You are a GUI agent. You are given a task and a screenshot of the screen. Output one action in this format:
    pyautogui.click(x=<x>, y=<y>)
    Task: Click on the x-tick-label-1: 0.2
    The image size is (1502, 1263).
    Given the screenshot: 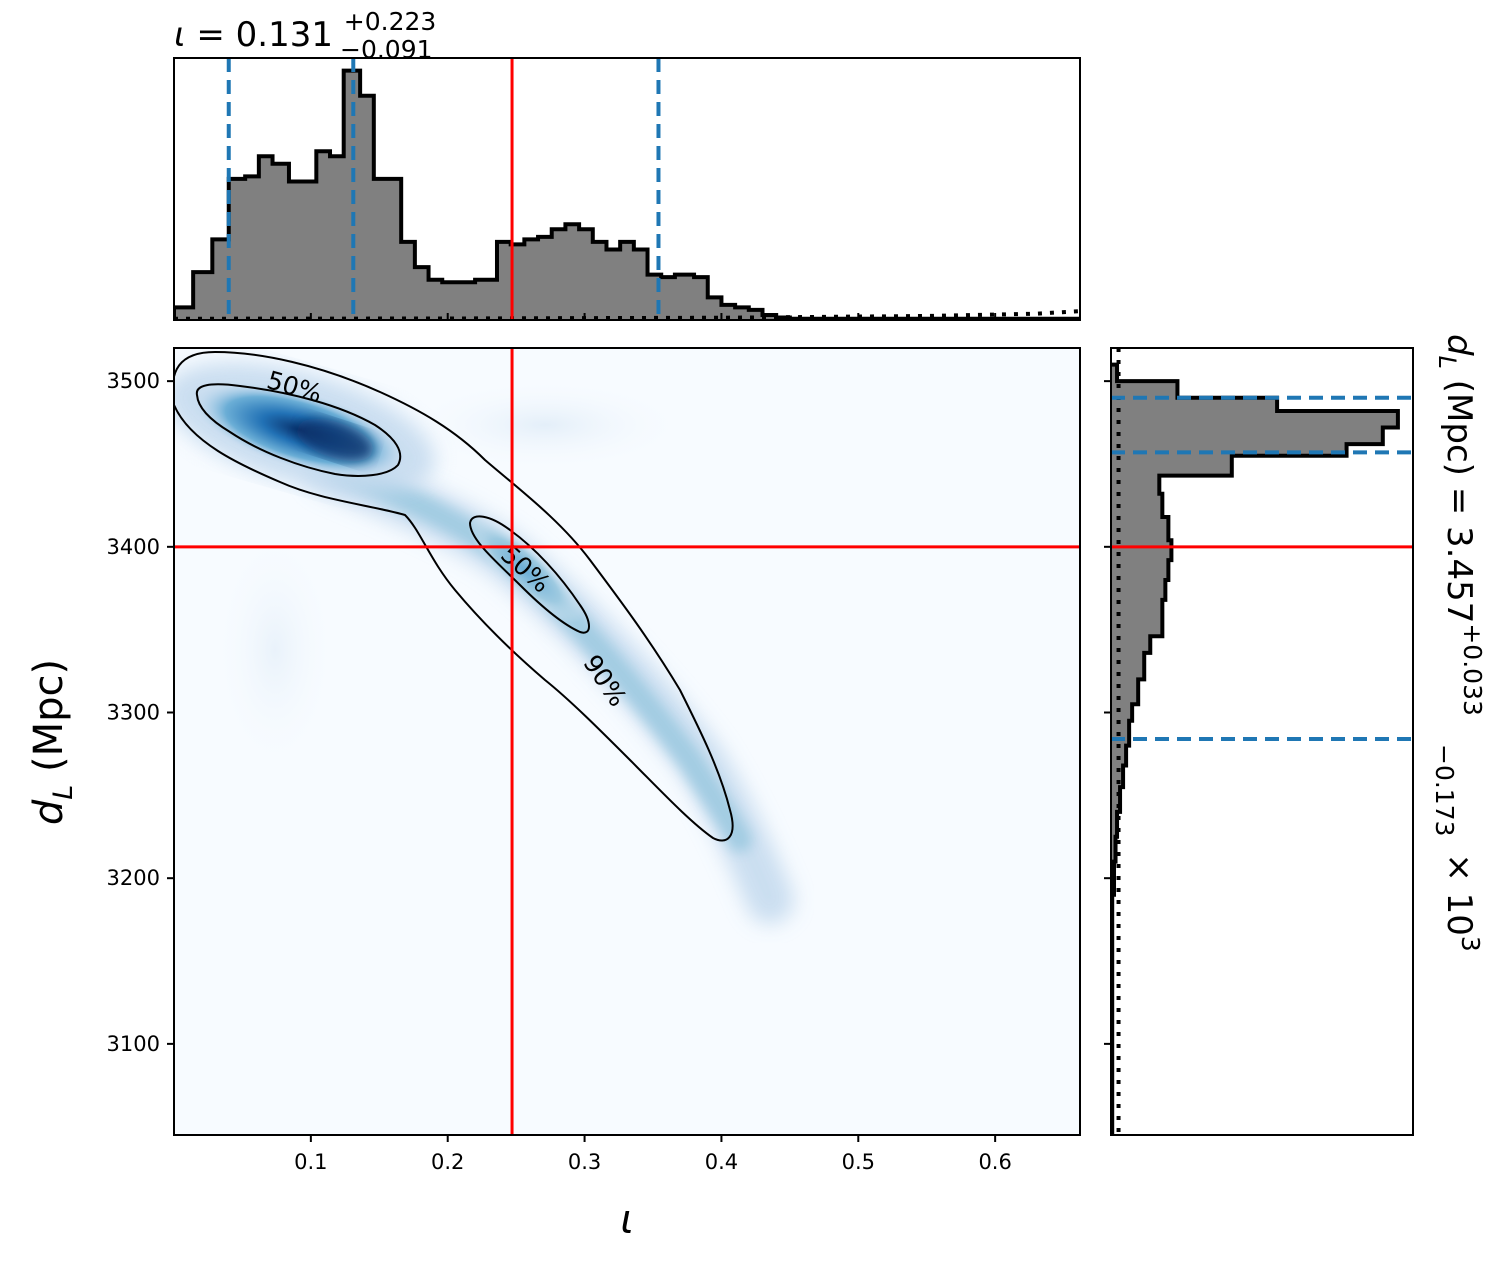 What is the action you would take?
    pyautogui.click(x=447, y=1162)
    